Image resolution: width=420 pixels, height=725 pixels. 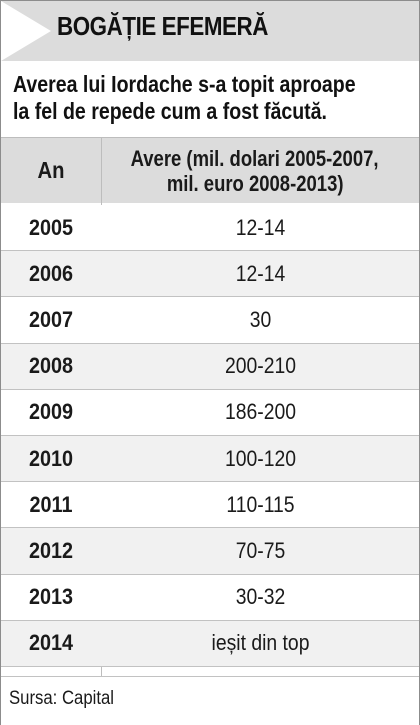 What do you see at coordinates (260, 319) in the screenshot?
I see `wealth-value-cell: 30` at bounding box center [260, 319].